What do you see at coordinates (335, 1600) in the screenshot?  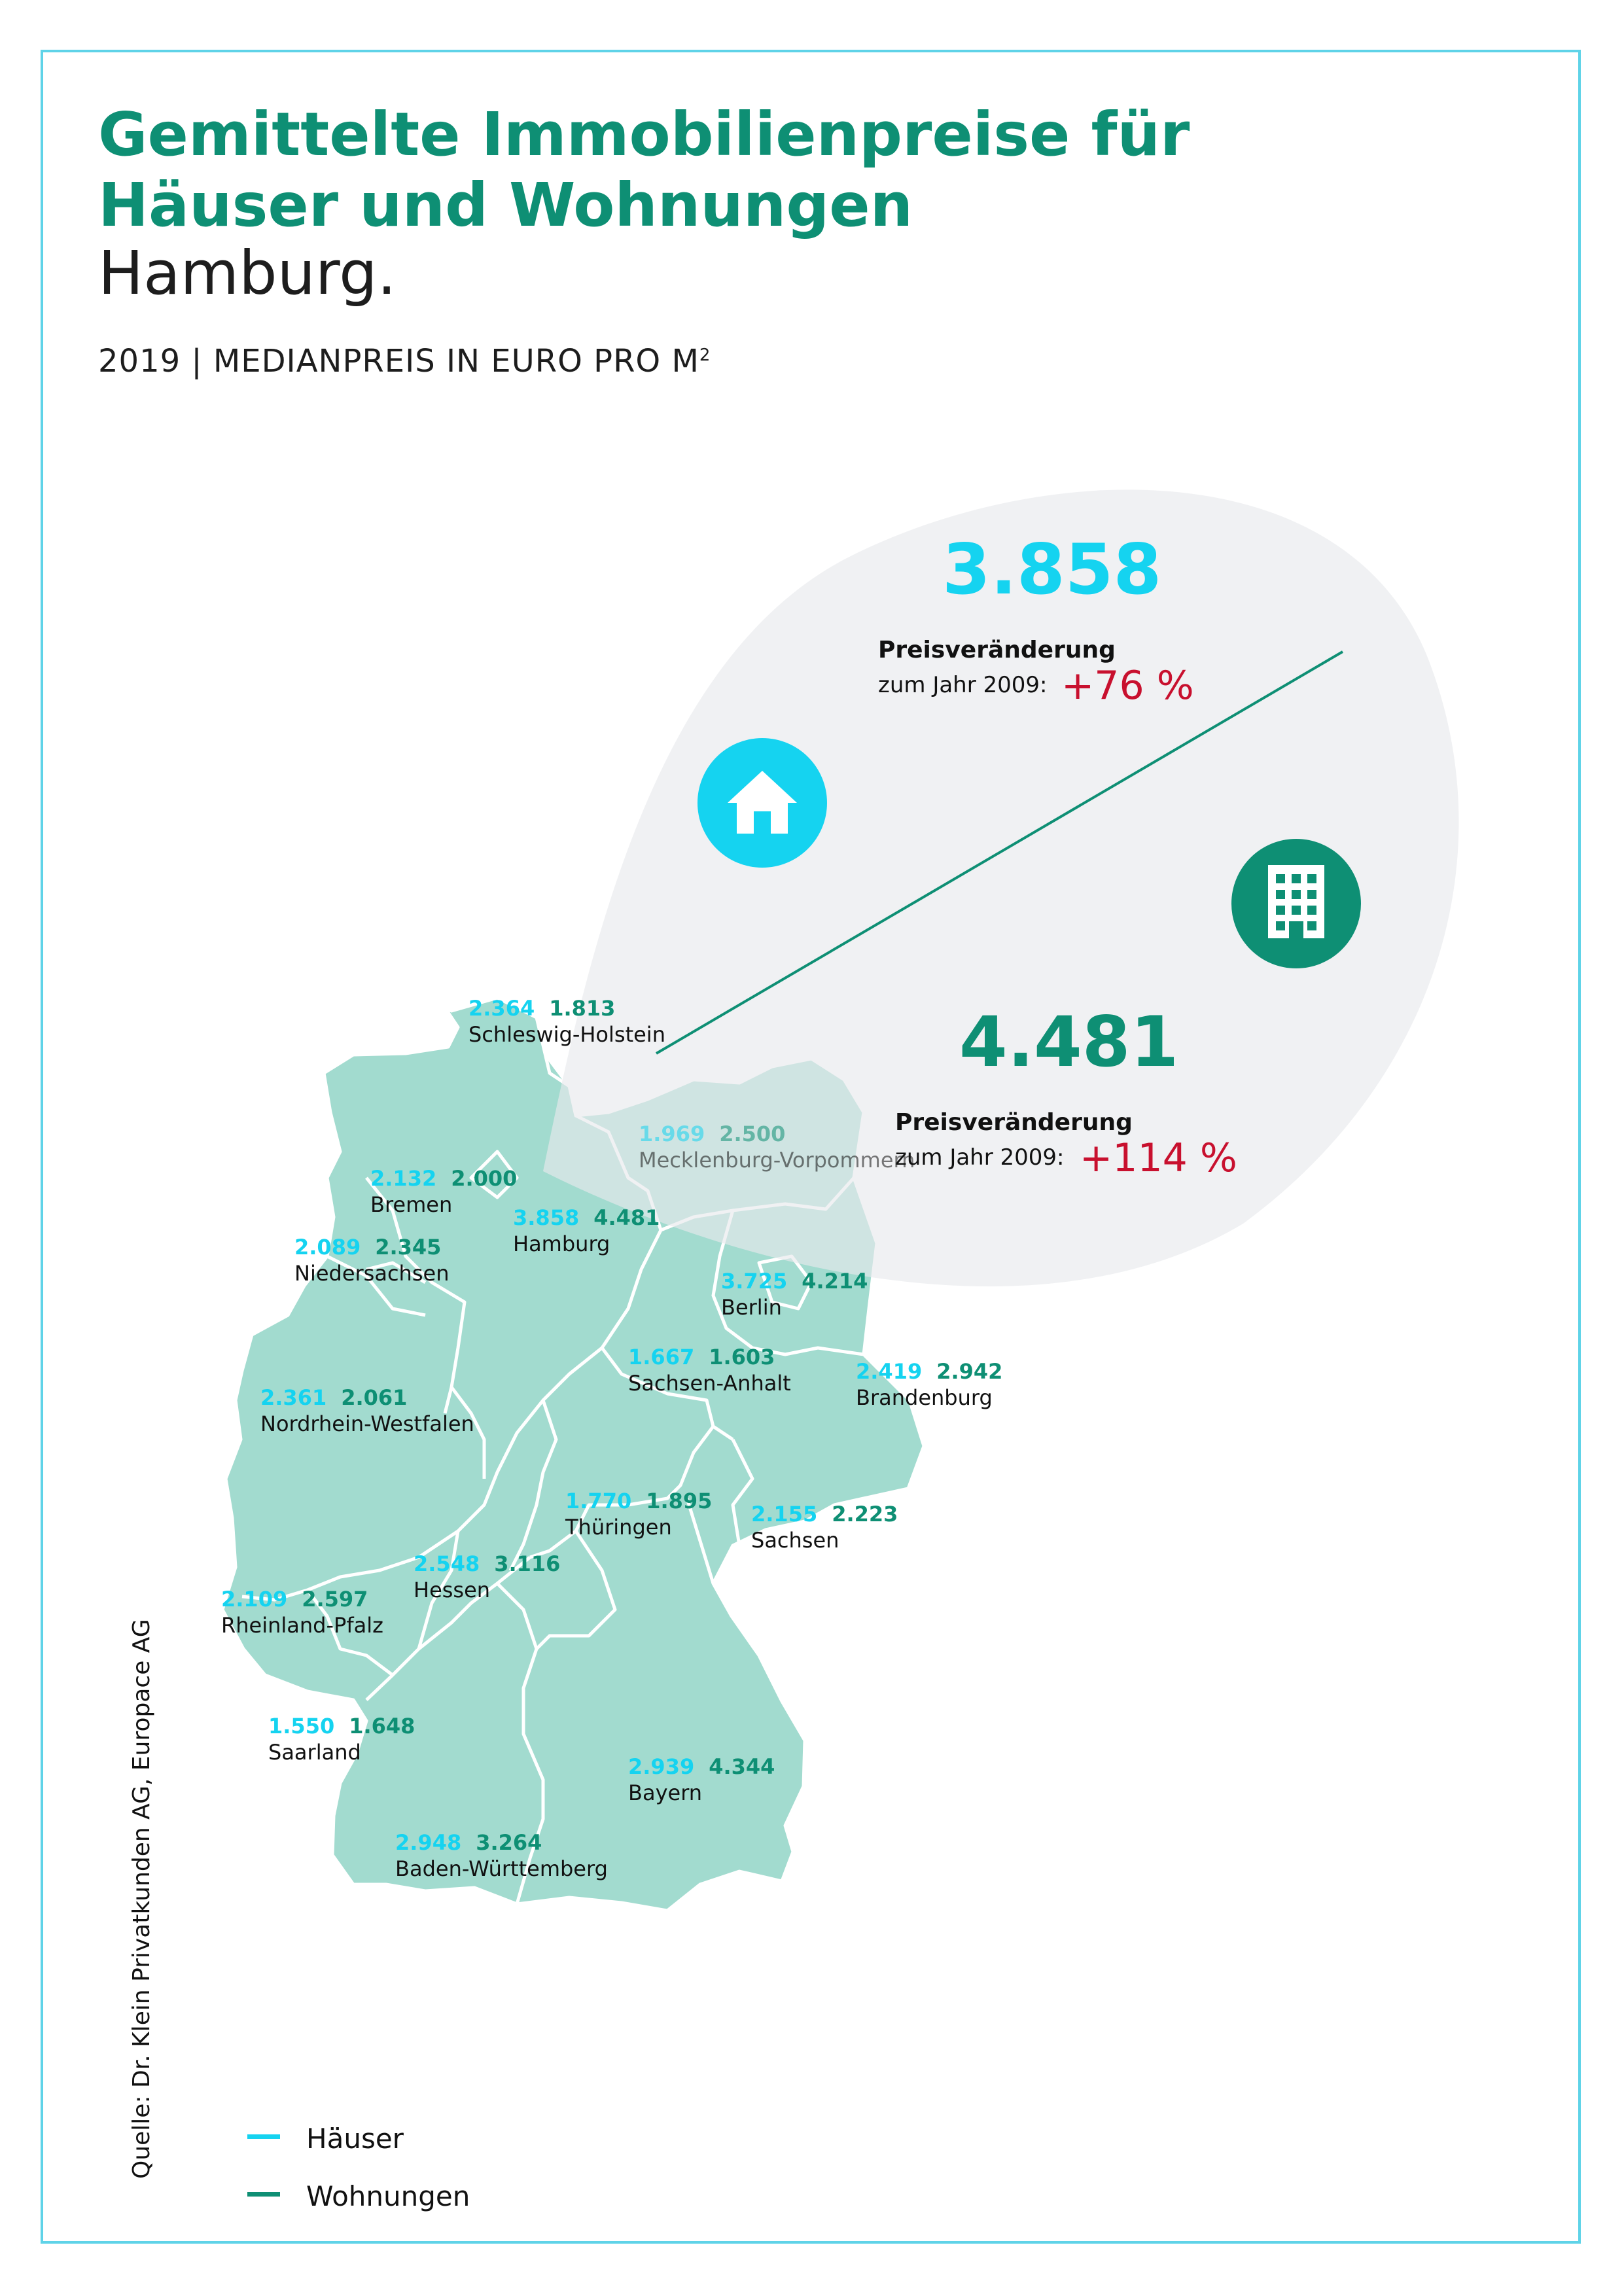 I see `state-apartments-value: 2.597` at bounding box center [335, 1600].